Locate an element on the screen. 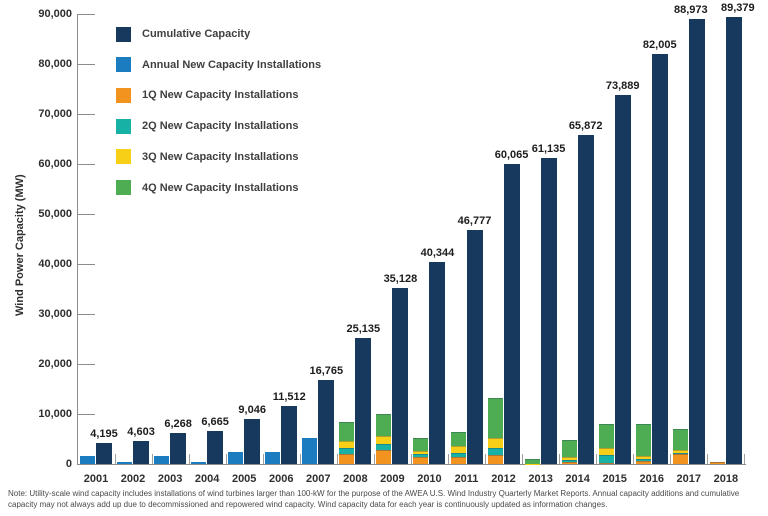 The image size is (768, 516). legend-label: 2Q New Capacity Installations is located at coordinates (220, 126).